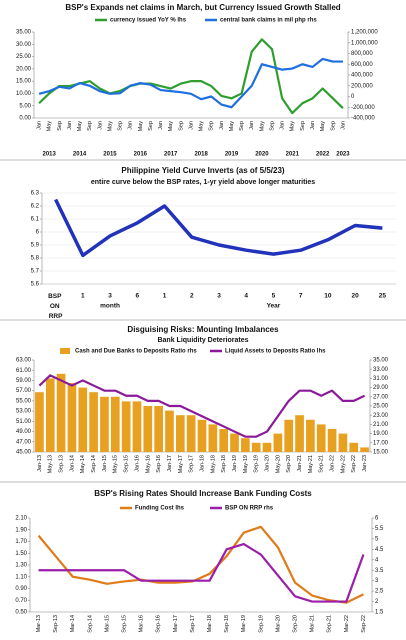  I want to click on x-tick-label: Sep-21, so click(322, 464).